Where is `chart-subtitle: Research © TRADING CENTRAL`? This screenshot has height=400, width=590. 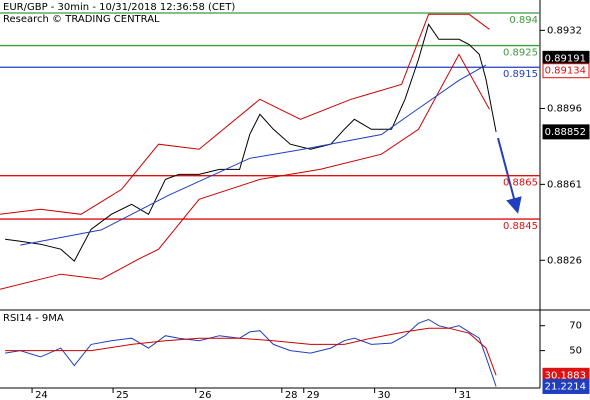 chart-subtitle: Research © TRADING CENTRAL is located at coordinates (81, 19).